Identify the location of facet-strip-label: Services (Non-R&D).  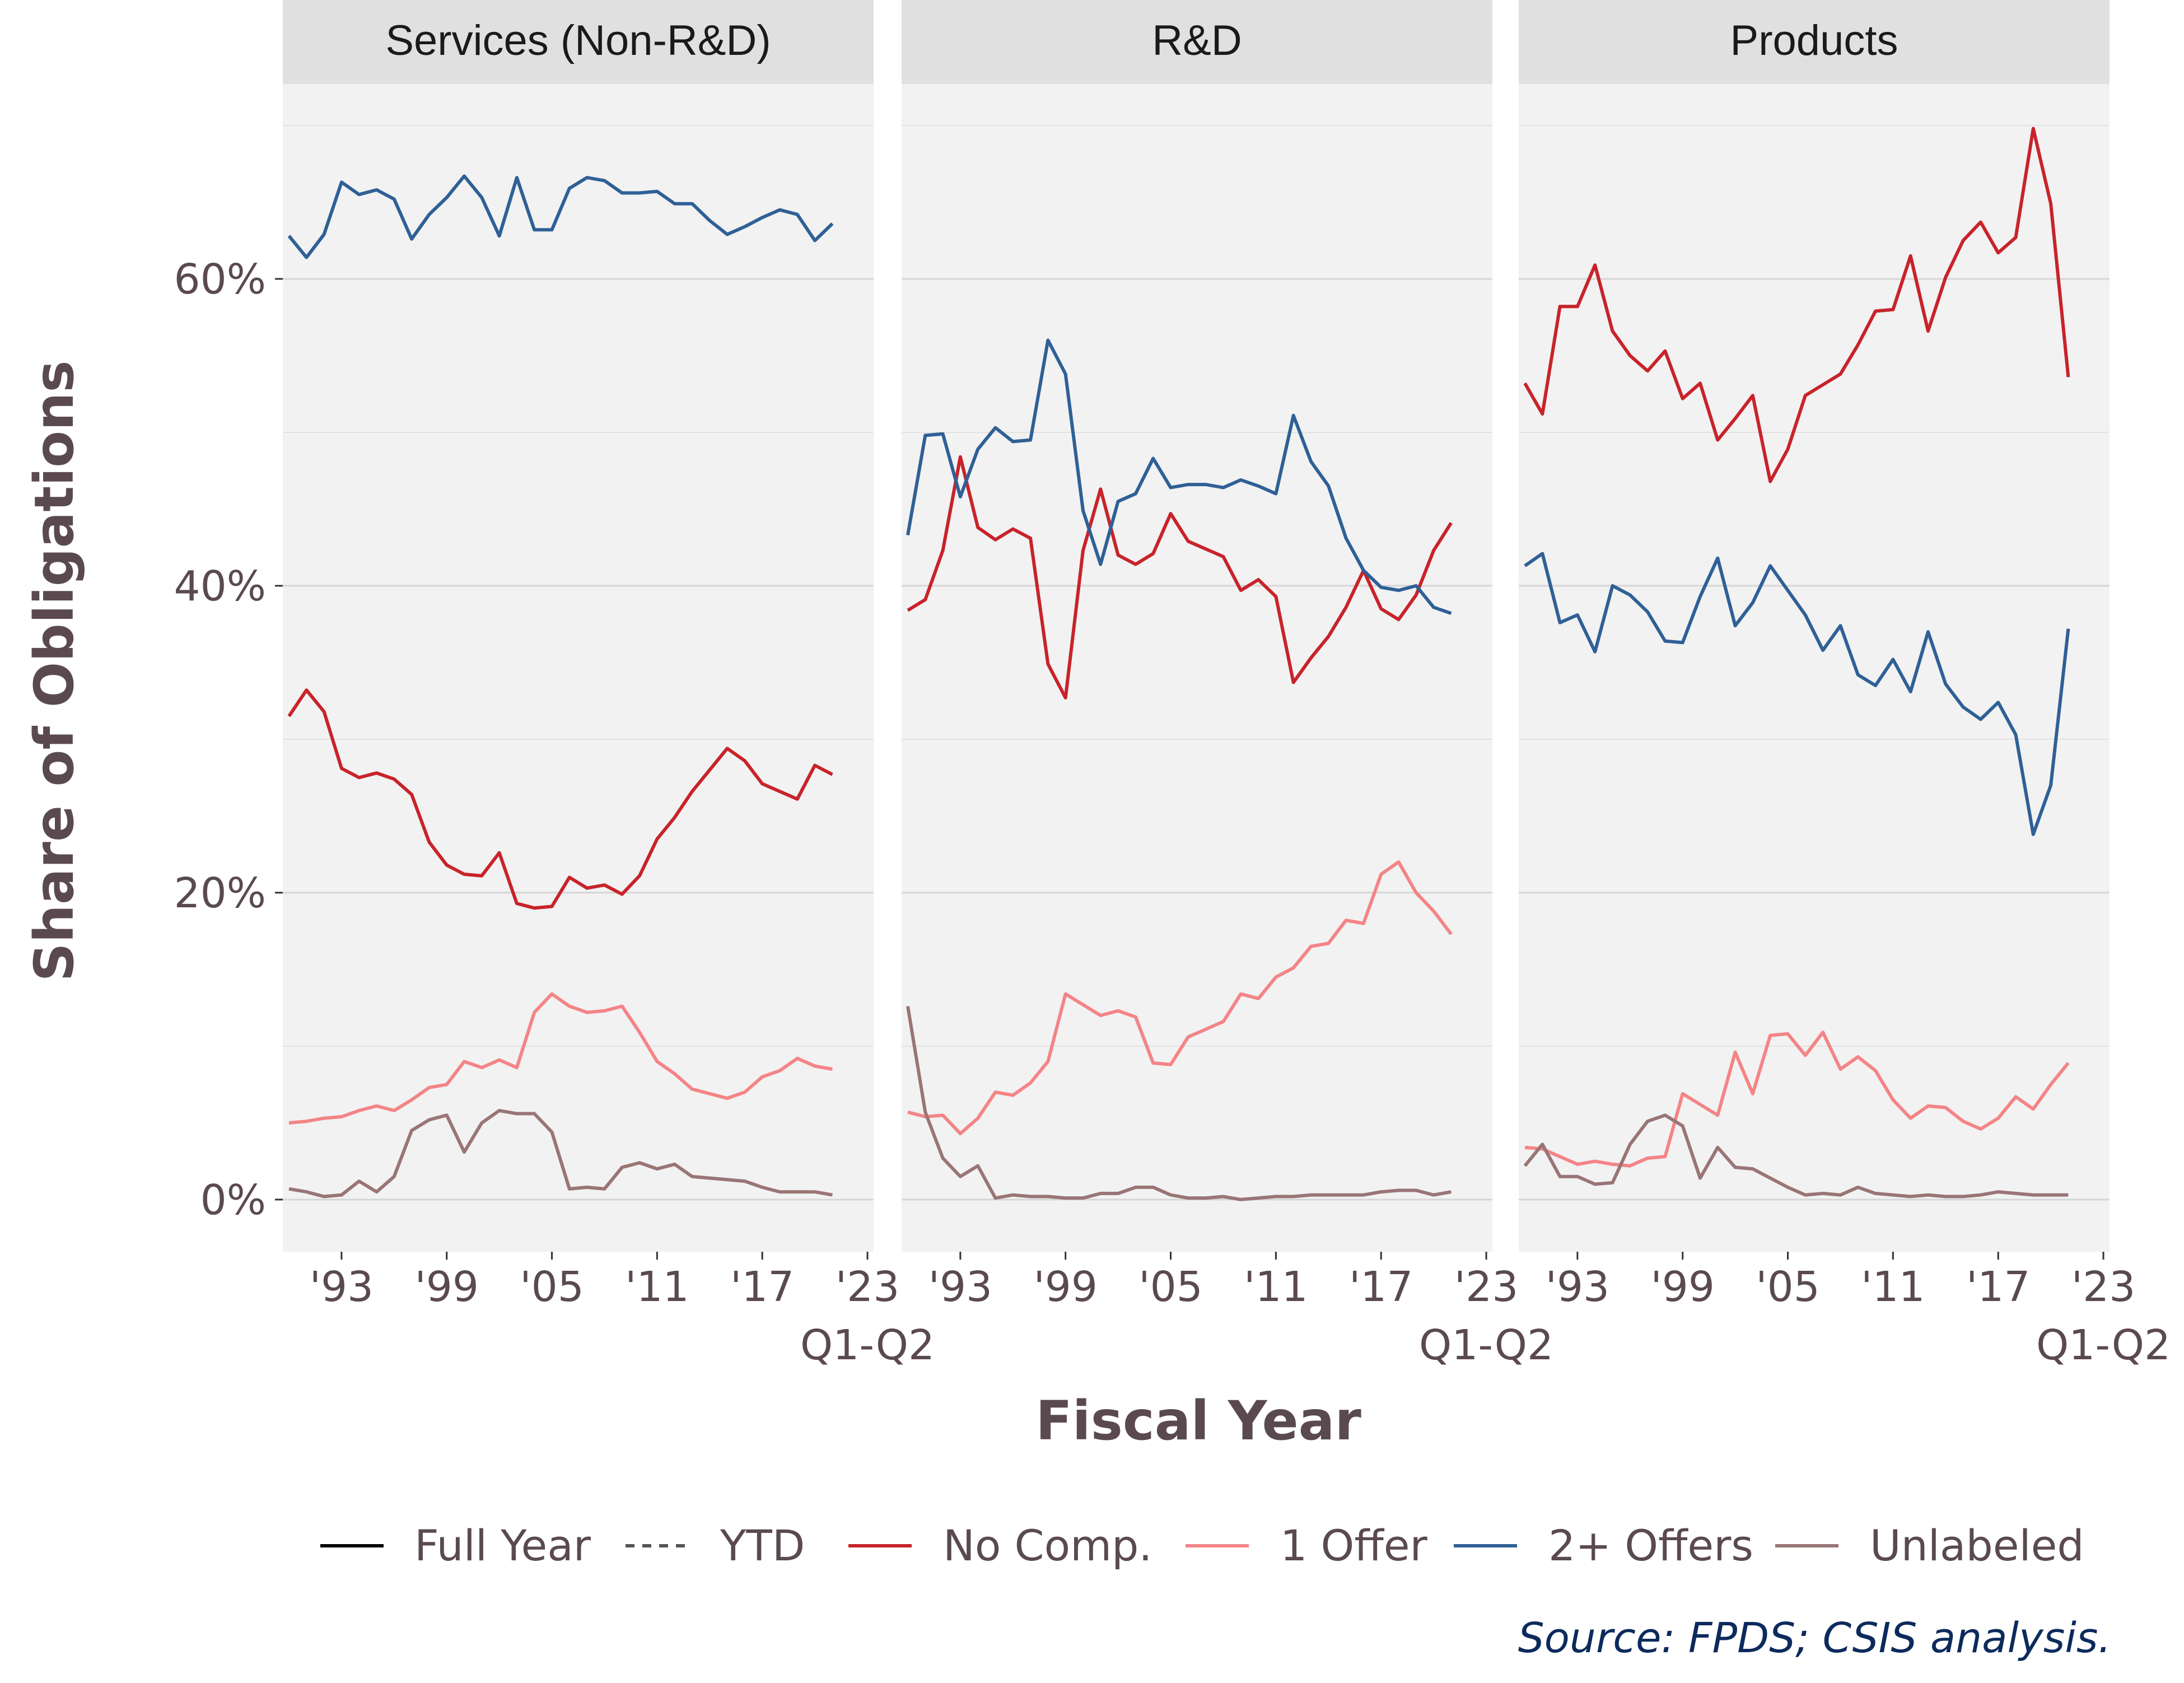
(578, 40).